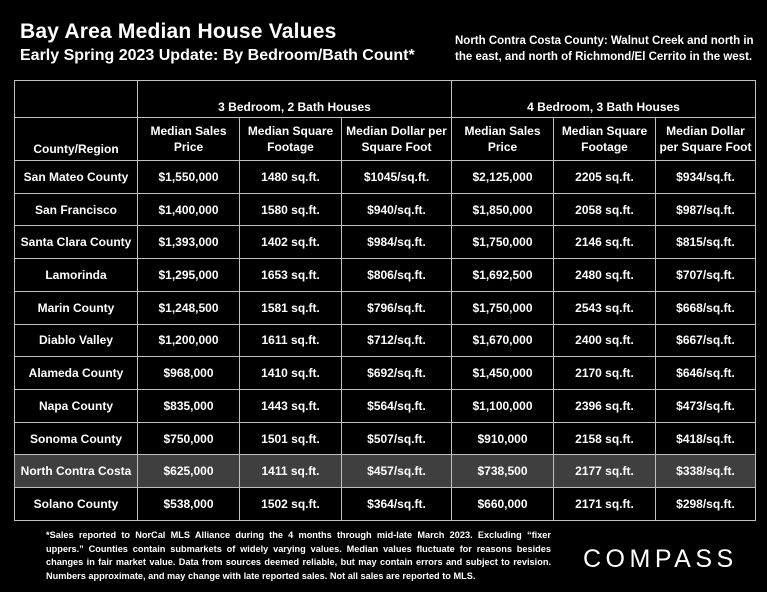  Describe the element at coordinates (188, 471) in the screenshot. I see `price-3bed-cell: $625,000` at that location.